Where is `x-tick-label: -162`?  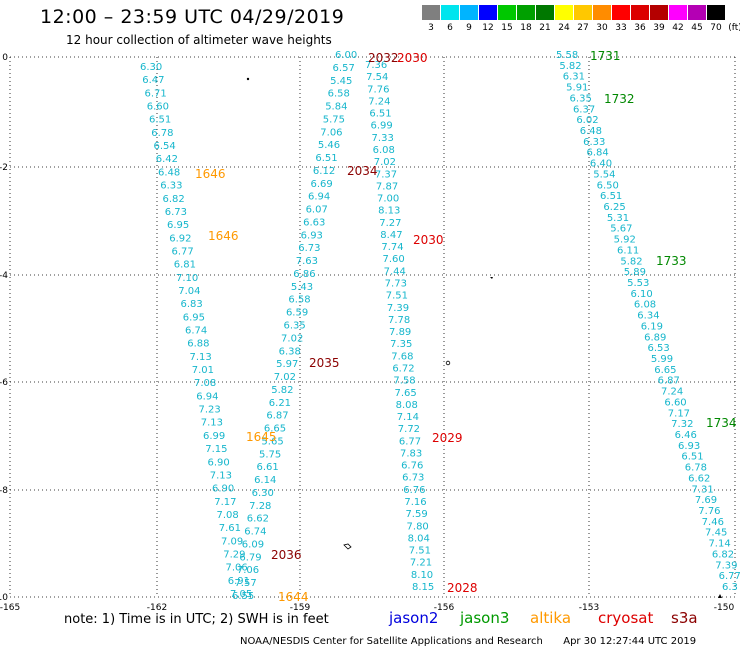
x-tick-label: -162 is located at coordinates (157, 608).